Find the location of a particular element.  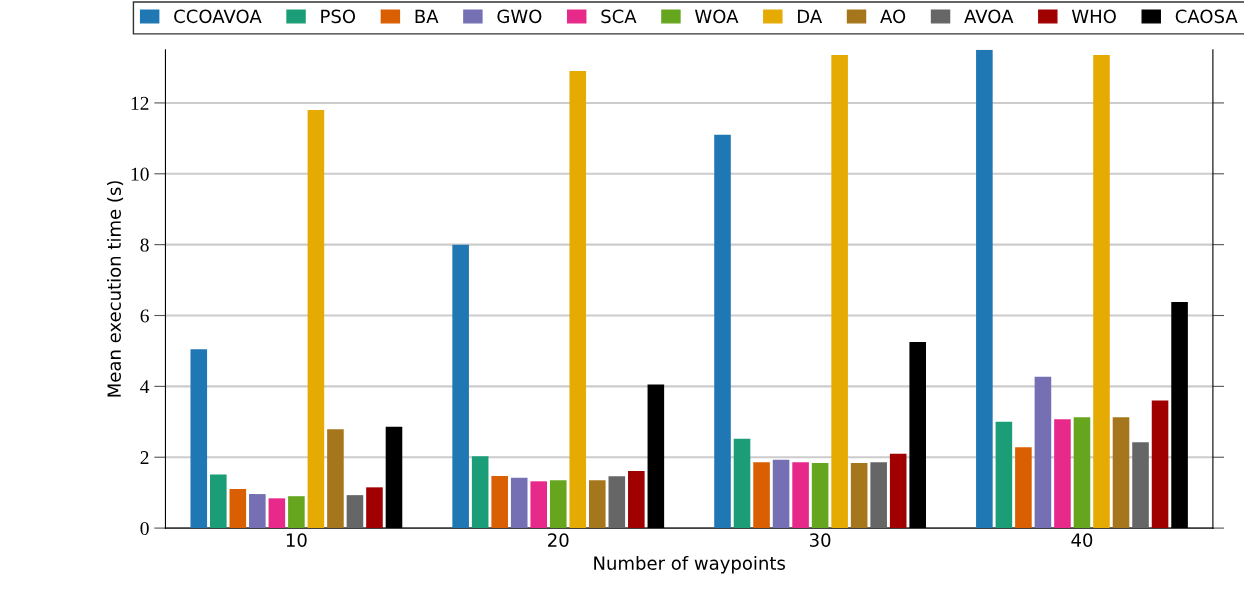

legend-label: DA is located at coordinates (810, 16).